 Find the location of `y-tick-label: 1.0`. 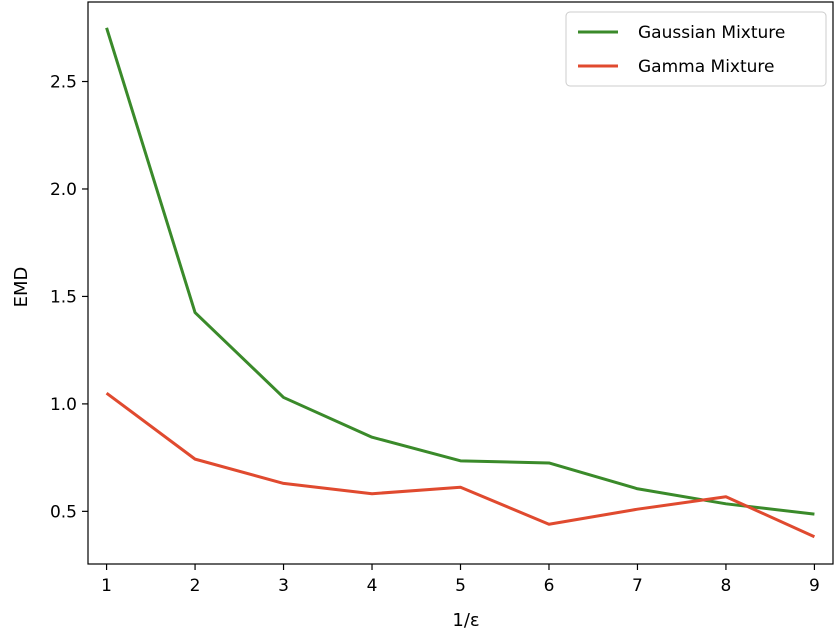

y-tick-label: 1.0 is located at coordinates (63, 405).